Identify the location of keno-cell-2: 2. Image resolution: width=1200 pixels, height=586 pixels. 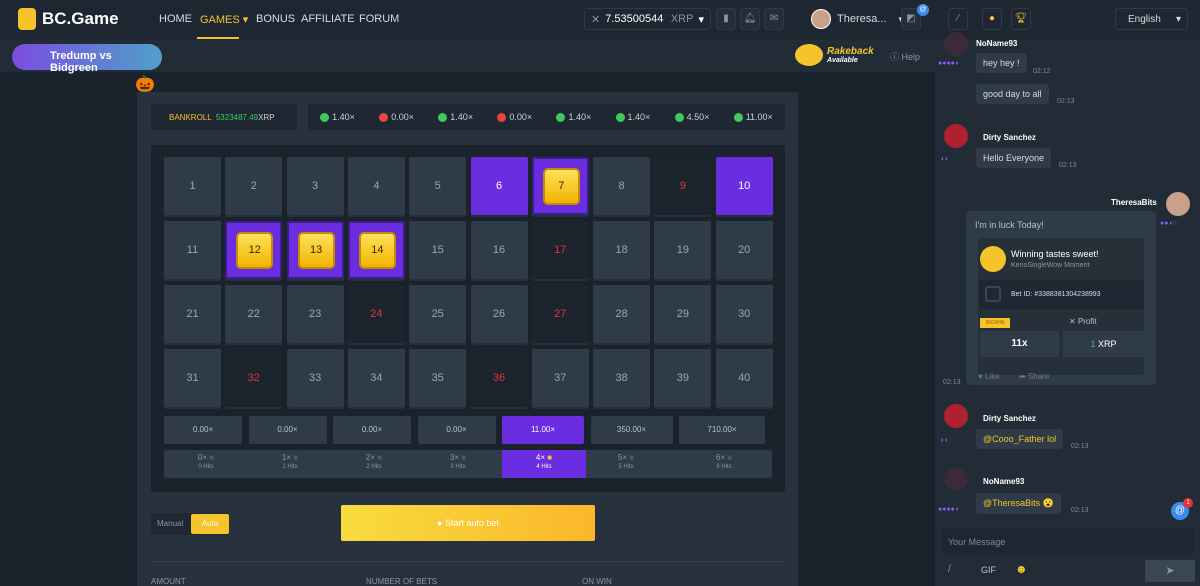
(254, 186).